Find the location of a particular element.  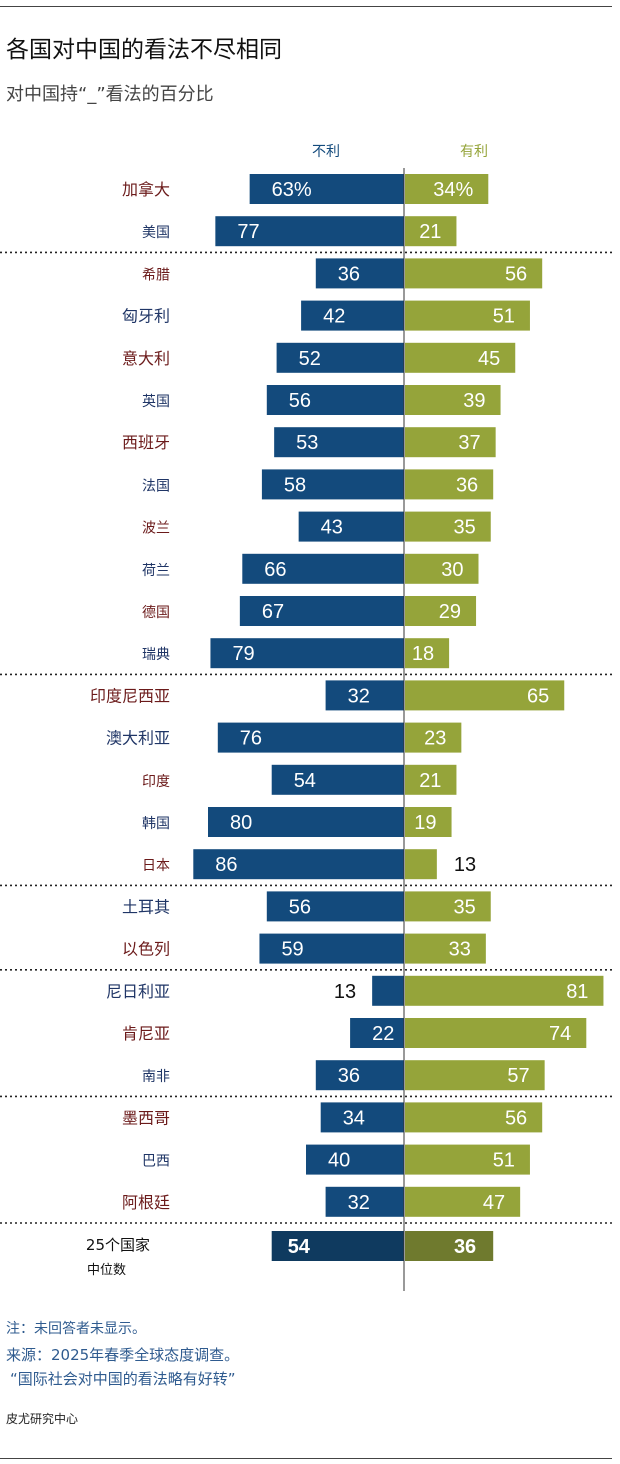

label-unfavorable: 53 is located at coordinates (307, 443).